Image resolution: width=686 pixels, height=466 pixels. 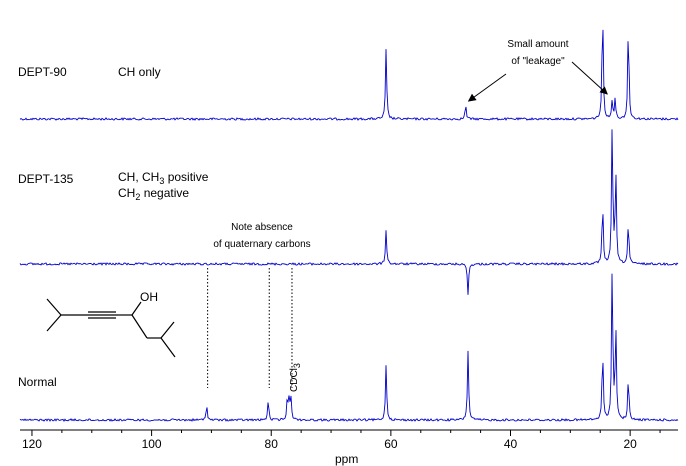 I want to click on annotation-line: of "leakage", so click(x=538, y=61).